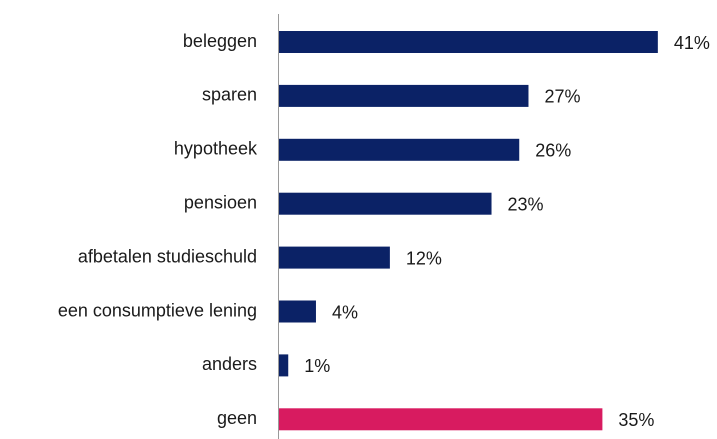 The height and width of the screenshot is (439, 717). Describe the element at coordinates (229, 95) in the screenshot. I see `category-label: sparen` at that location.